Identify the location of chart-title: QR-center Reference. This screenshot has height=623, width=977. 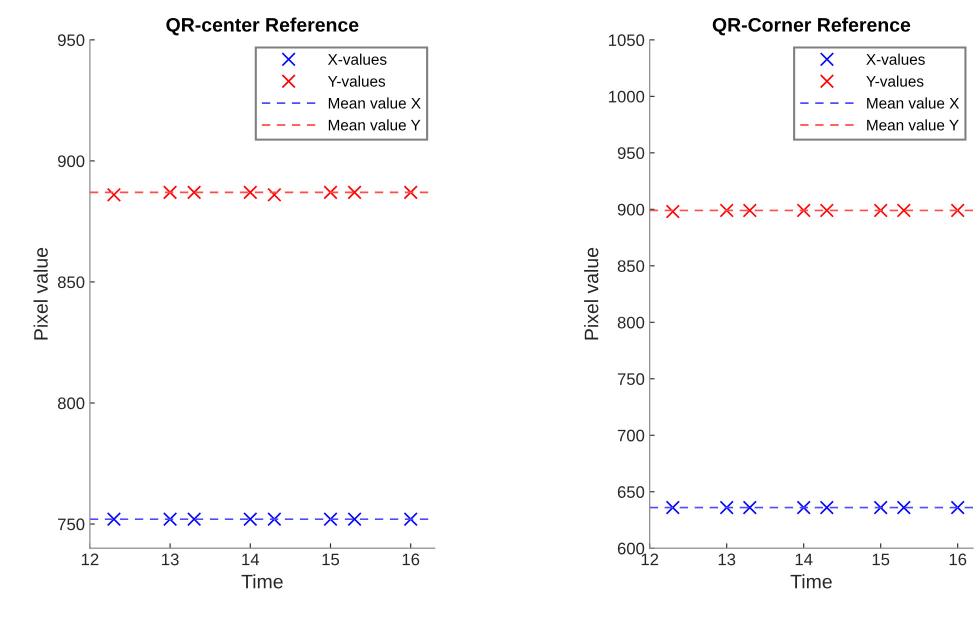
(262, 26).